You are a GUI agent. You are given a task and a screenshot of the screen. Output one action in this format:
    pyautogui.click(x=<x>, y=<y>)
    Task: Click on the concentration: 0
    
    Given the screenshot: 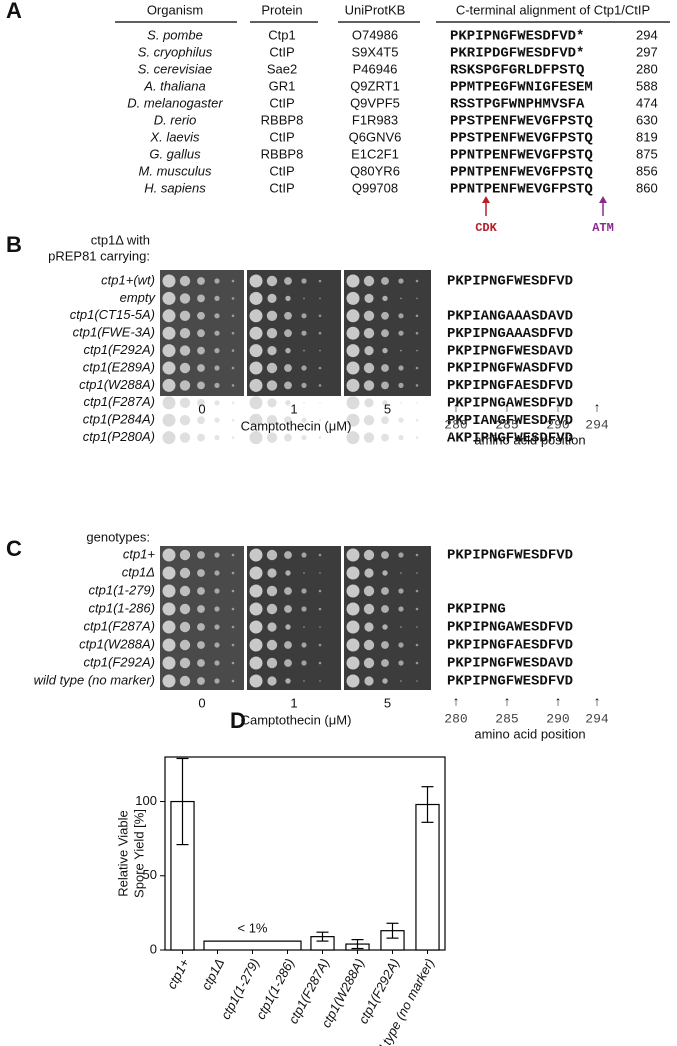 What is the action you would take?
    pyautogui.click(x=201, y=702)
    